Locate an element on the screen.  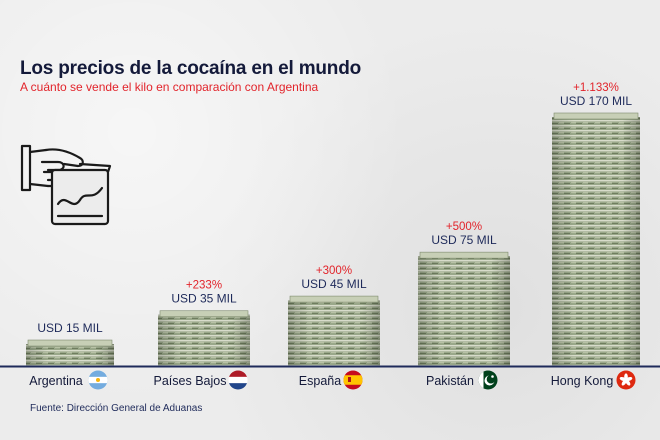
category-label: Argentina is located at coordinates (56, 381).